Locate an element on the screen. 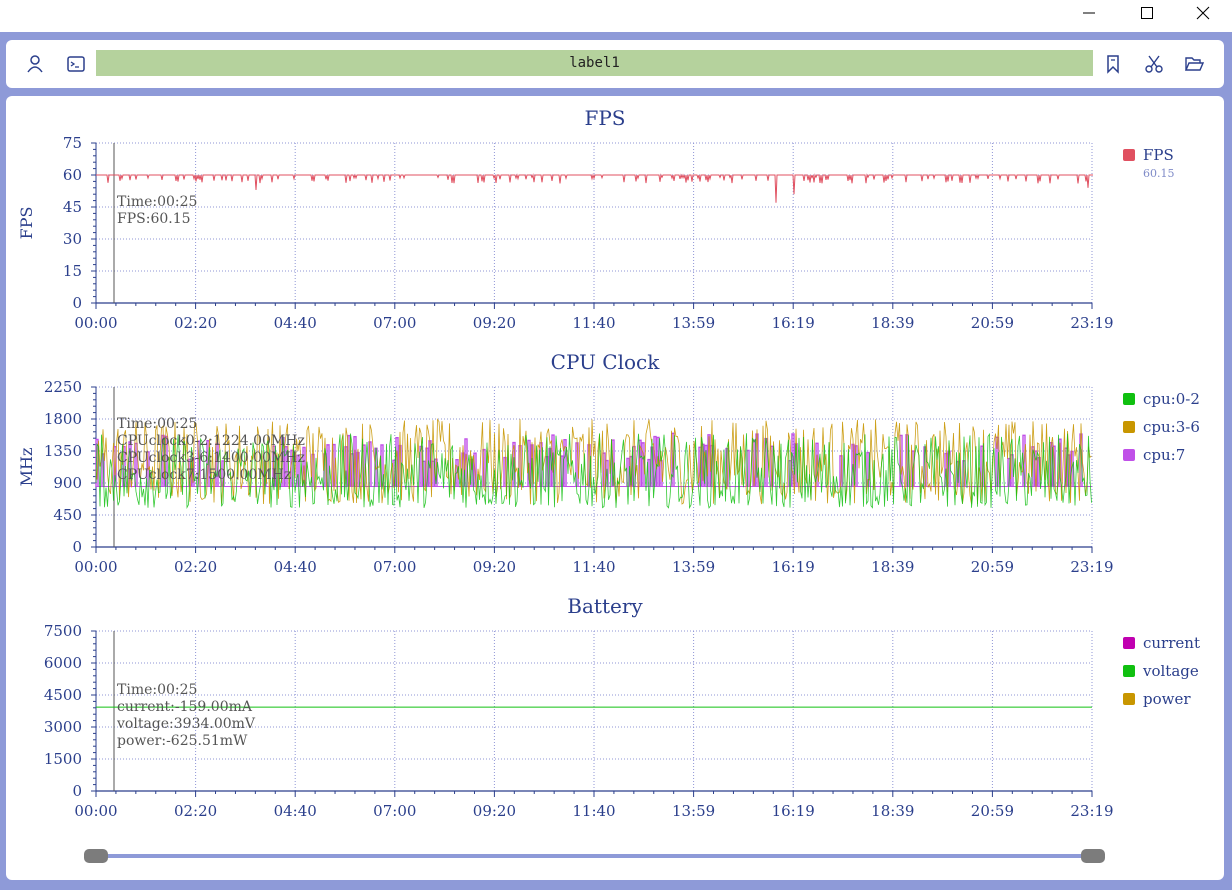  folder-open-icon is located at coordinates (1194, 64).